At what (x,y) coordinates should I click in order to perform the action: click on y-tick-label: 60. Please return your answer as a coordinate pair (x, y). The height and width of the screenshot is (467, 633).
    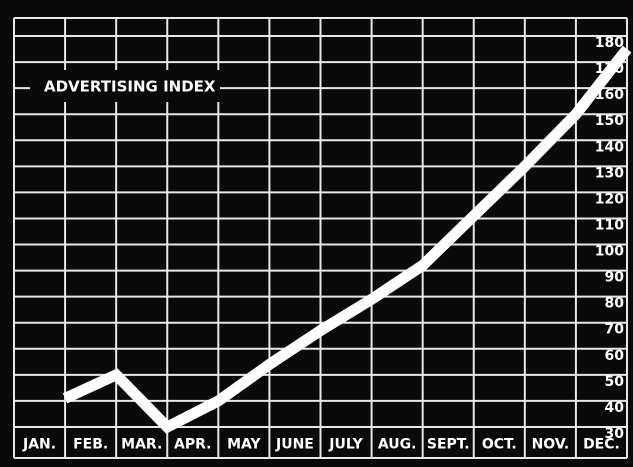
    Looking at the image, I should click on (615, 356).